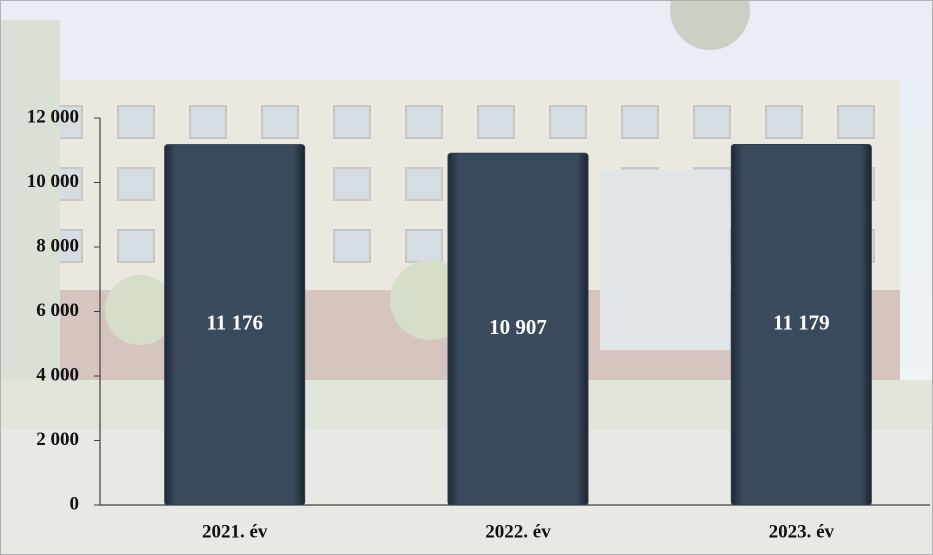 Image resolution: width=933 pixels, height=555 pixels. I want to click on value-label: 11 176, so click(234, 323).